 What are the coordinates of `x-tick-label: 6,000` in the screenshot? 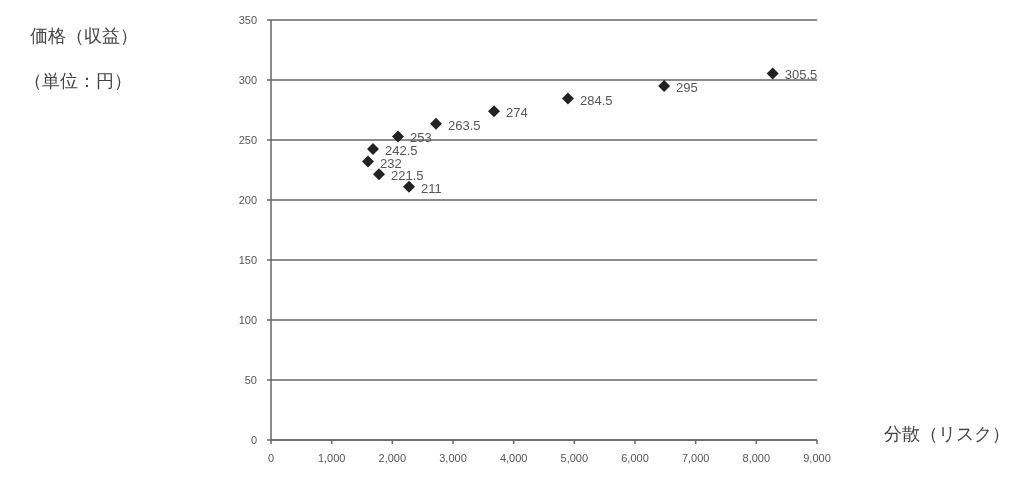 It's located at (635, 458).